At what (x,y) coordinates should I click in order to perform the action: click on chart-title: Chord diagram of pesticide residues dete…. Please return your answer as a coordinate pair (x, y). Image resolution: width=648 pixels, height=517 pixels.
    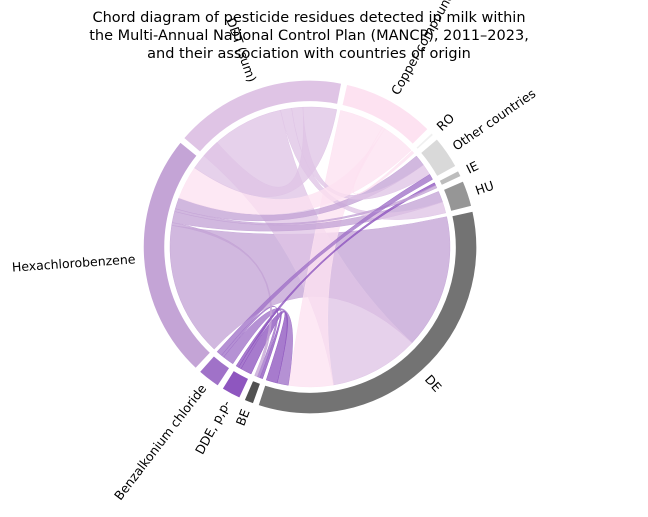
    Looking at the image, I should click on (309, 36).